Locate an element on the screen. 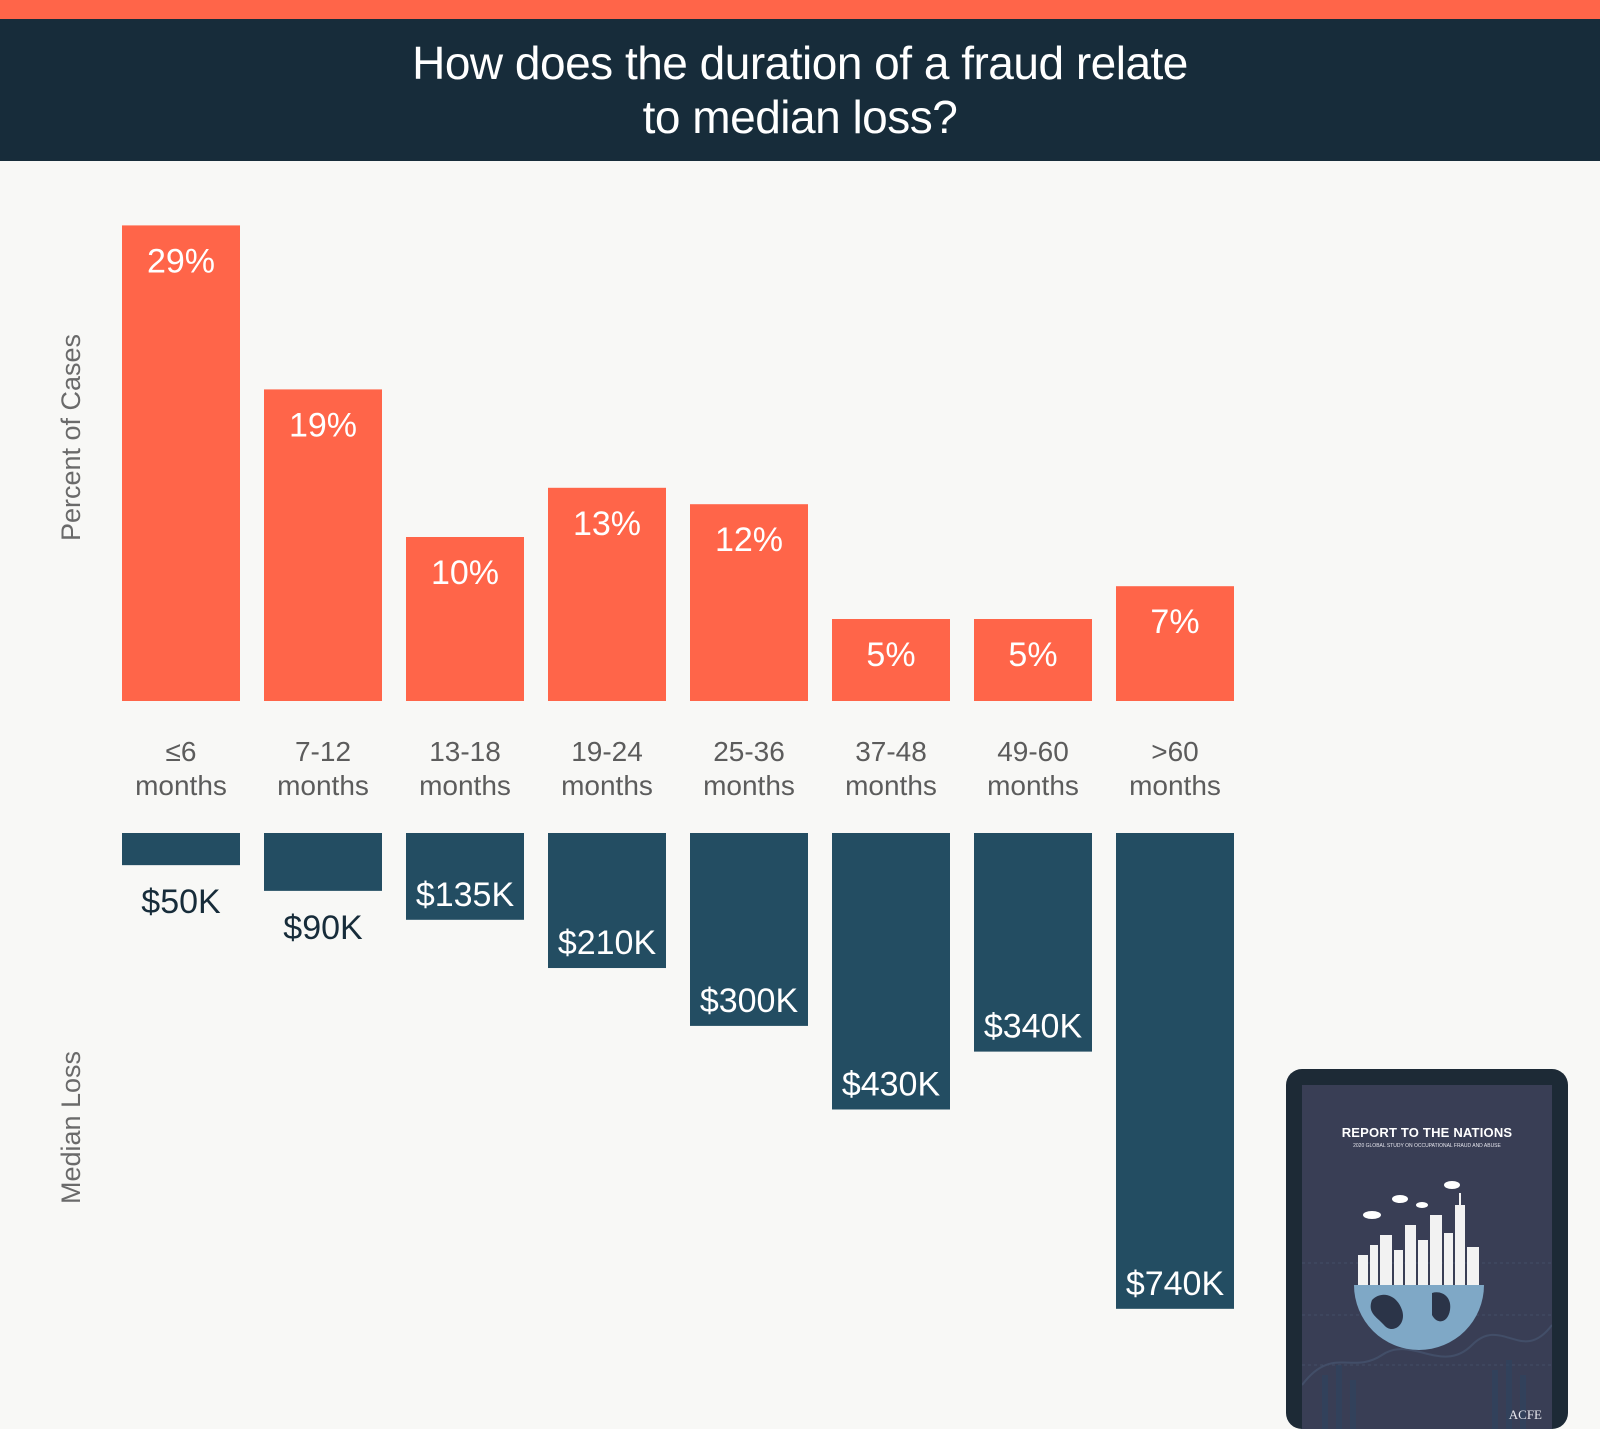  category-label: 37-48 is located at coordinates (891, 751).